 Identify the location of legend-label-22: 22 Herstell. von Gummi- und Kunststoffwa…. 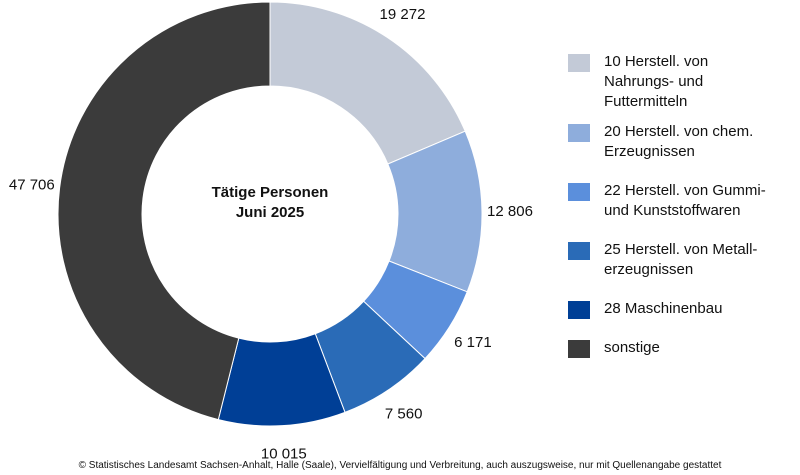
(685, 200).